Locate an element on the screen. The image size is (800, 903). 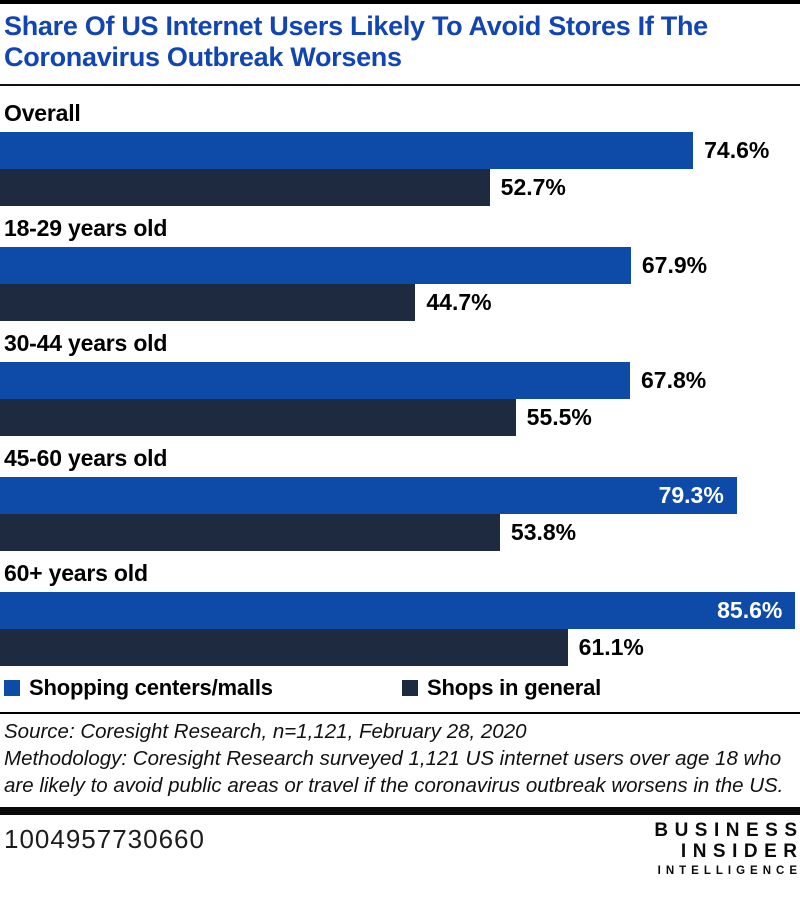
value-label: 52.7% is located at coordinates (533, 187).